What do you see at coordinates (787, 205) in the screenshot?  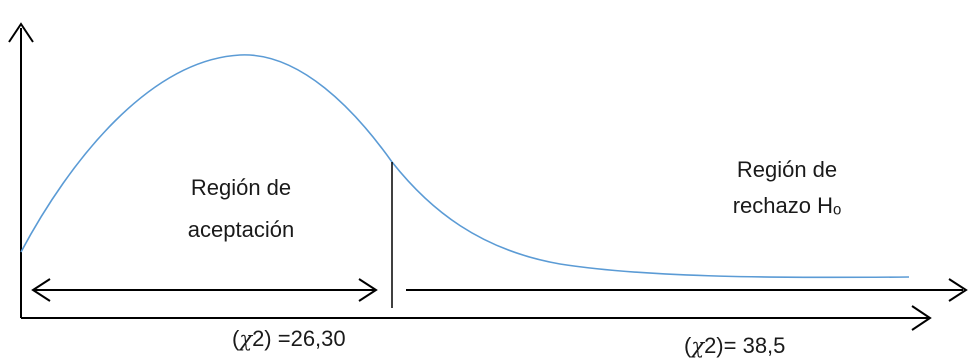 I see `rejection-region-line2: rechazo Hₒ` at bounding box center [787, 205].